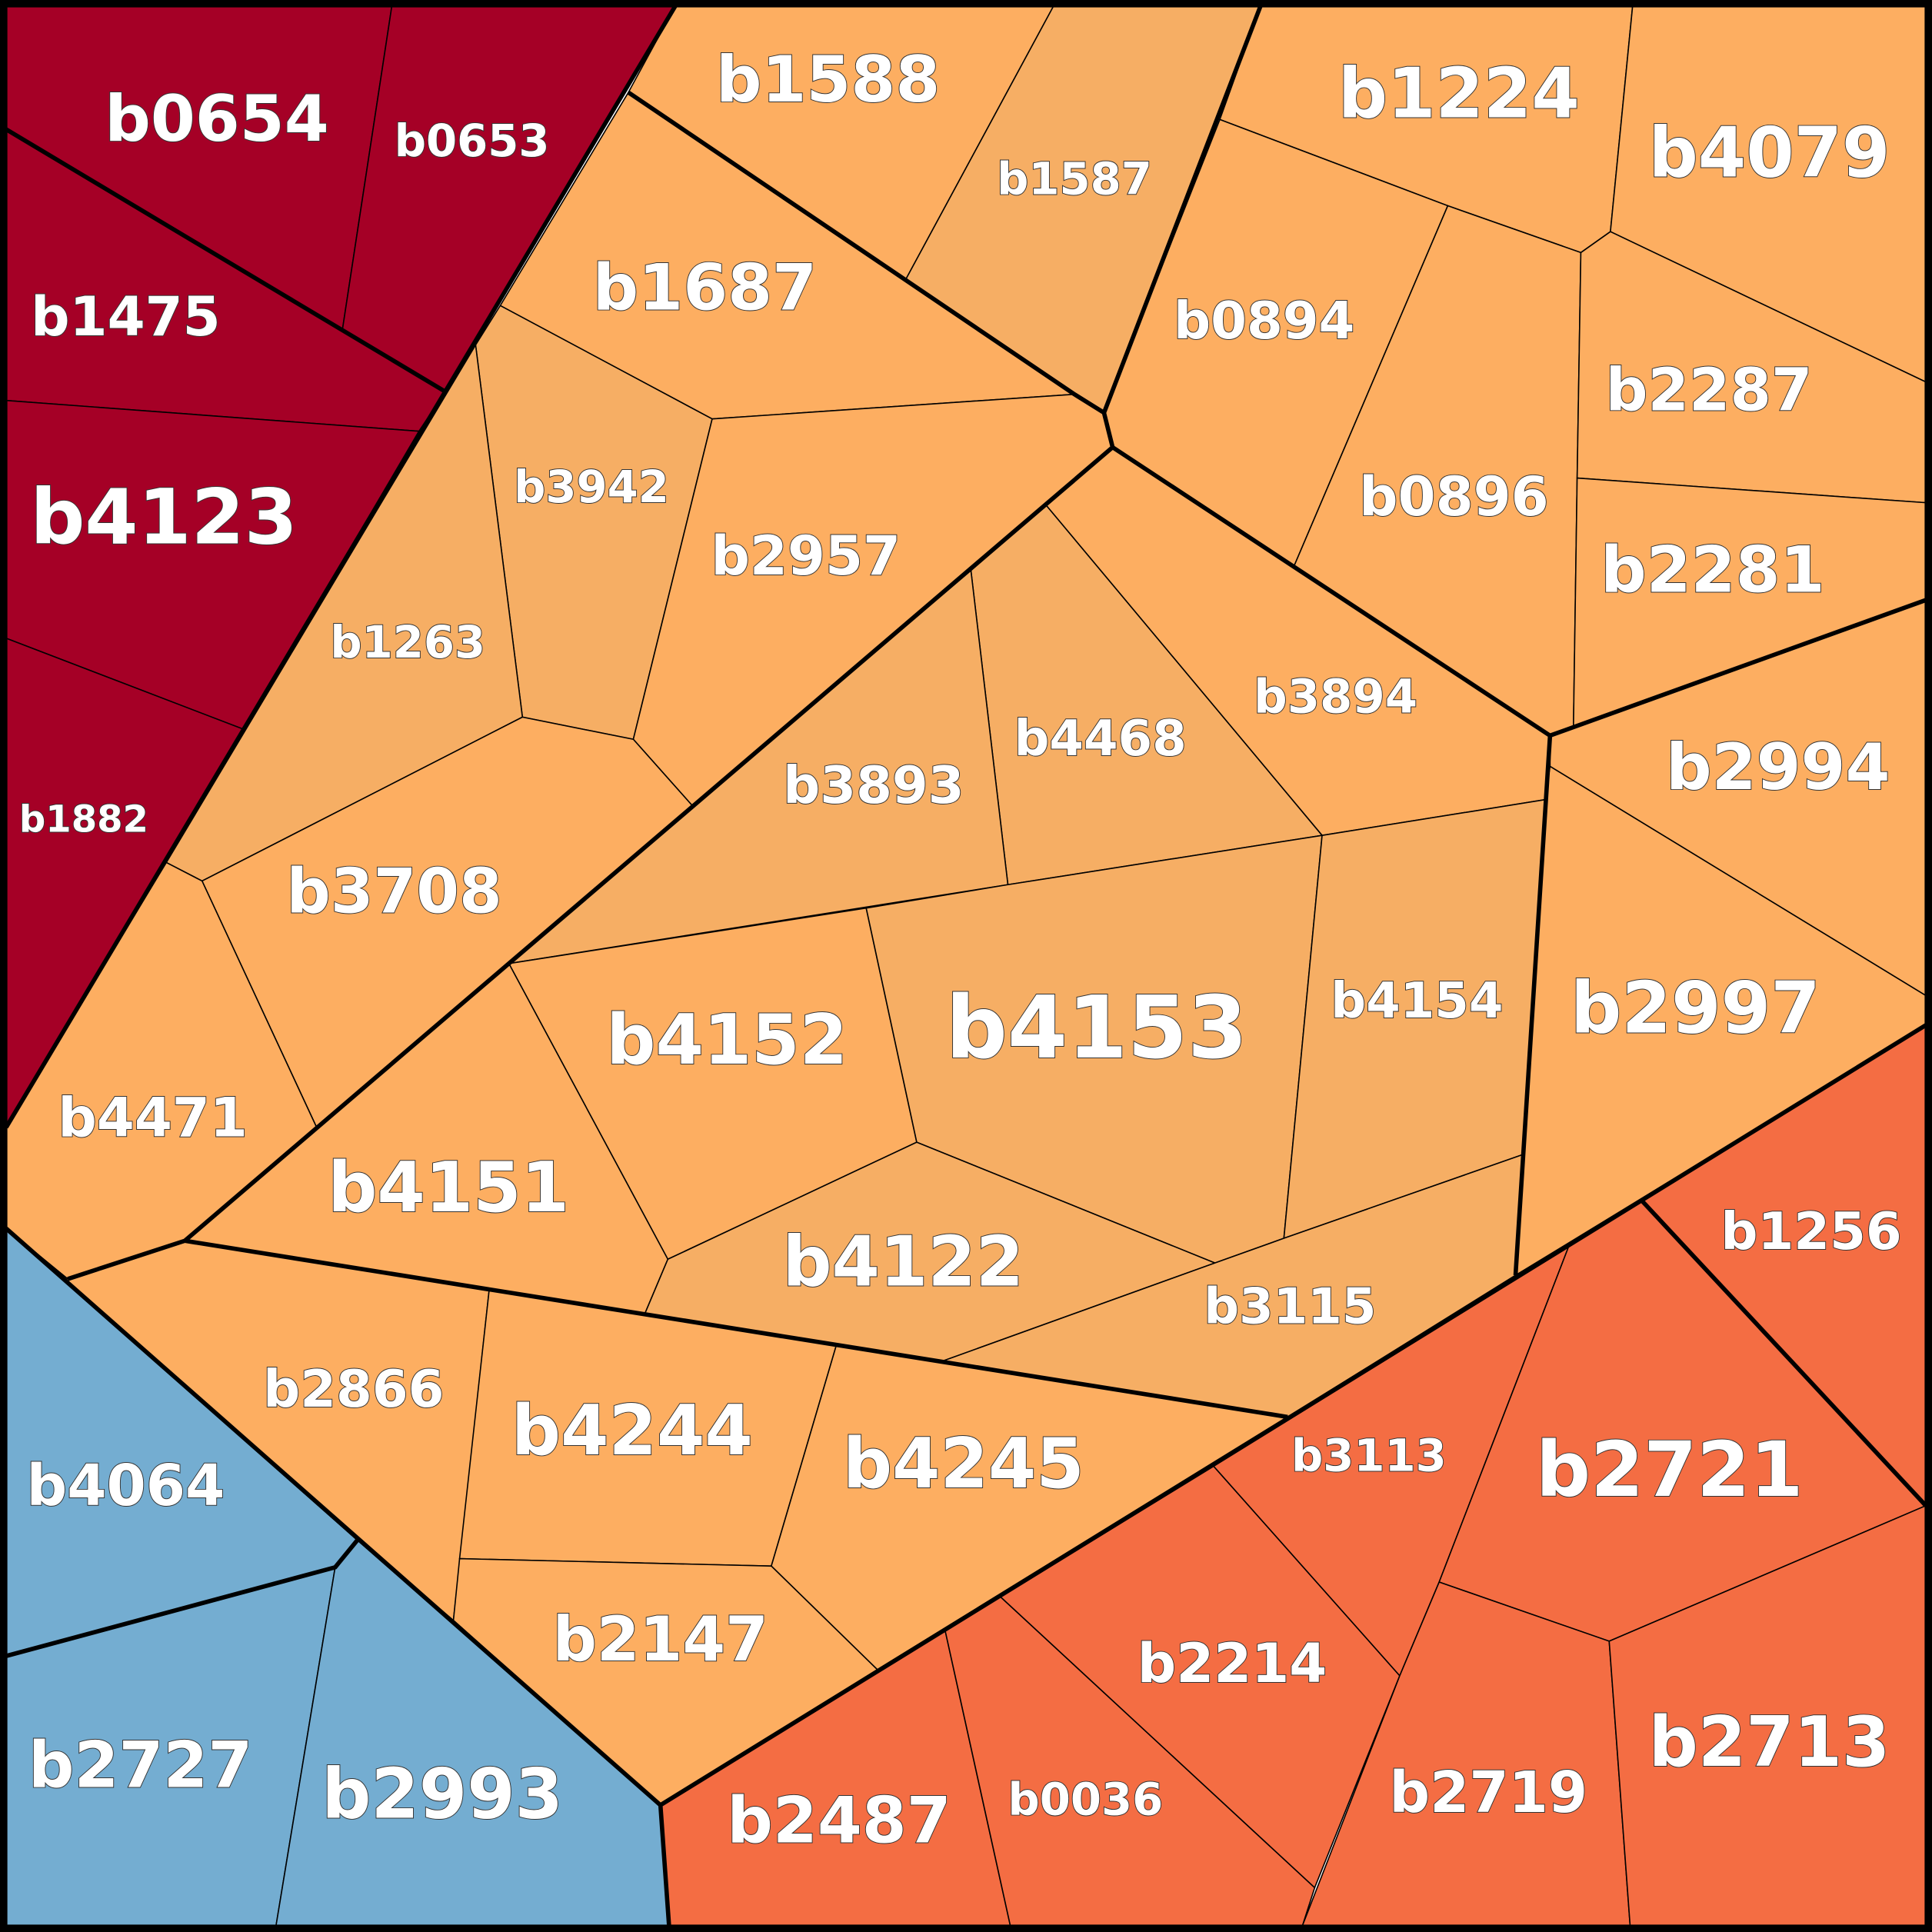 This screenshot has height=1932, width=1932. I want to click on cell-label: b1256, so click(1810, 1231).